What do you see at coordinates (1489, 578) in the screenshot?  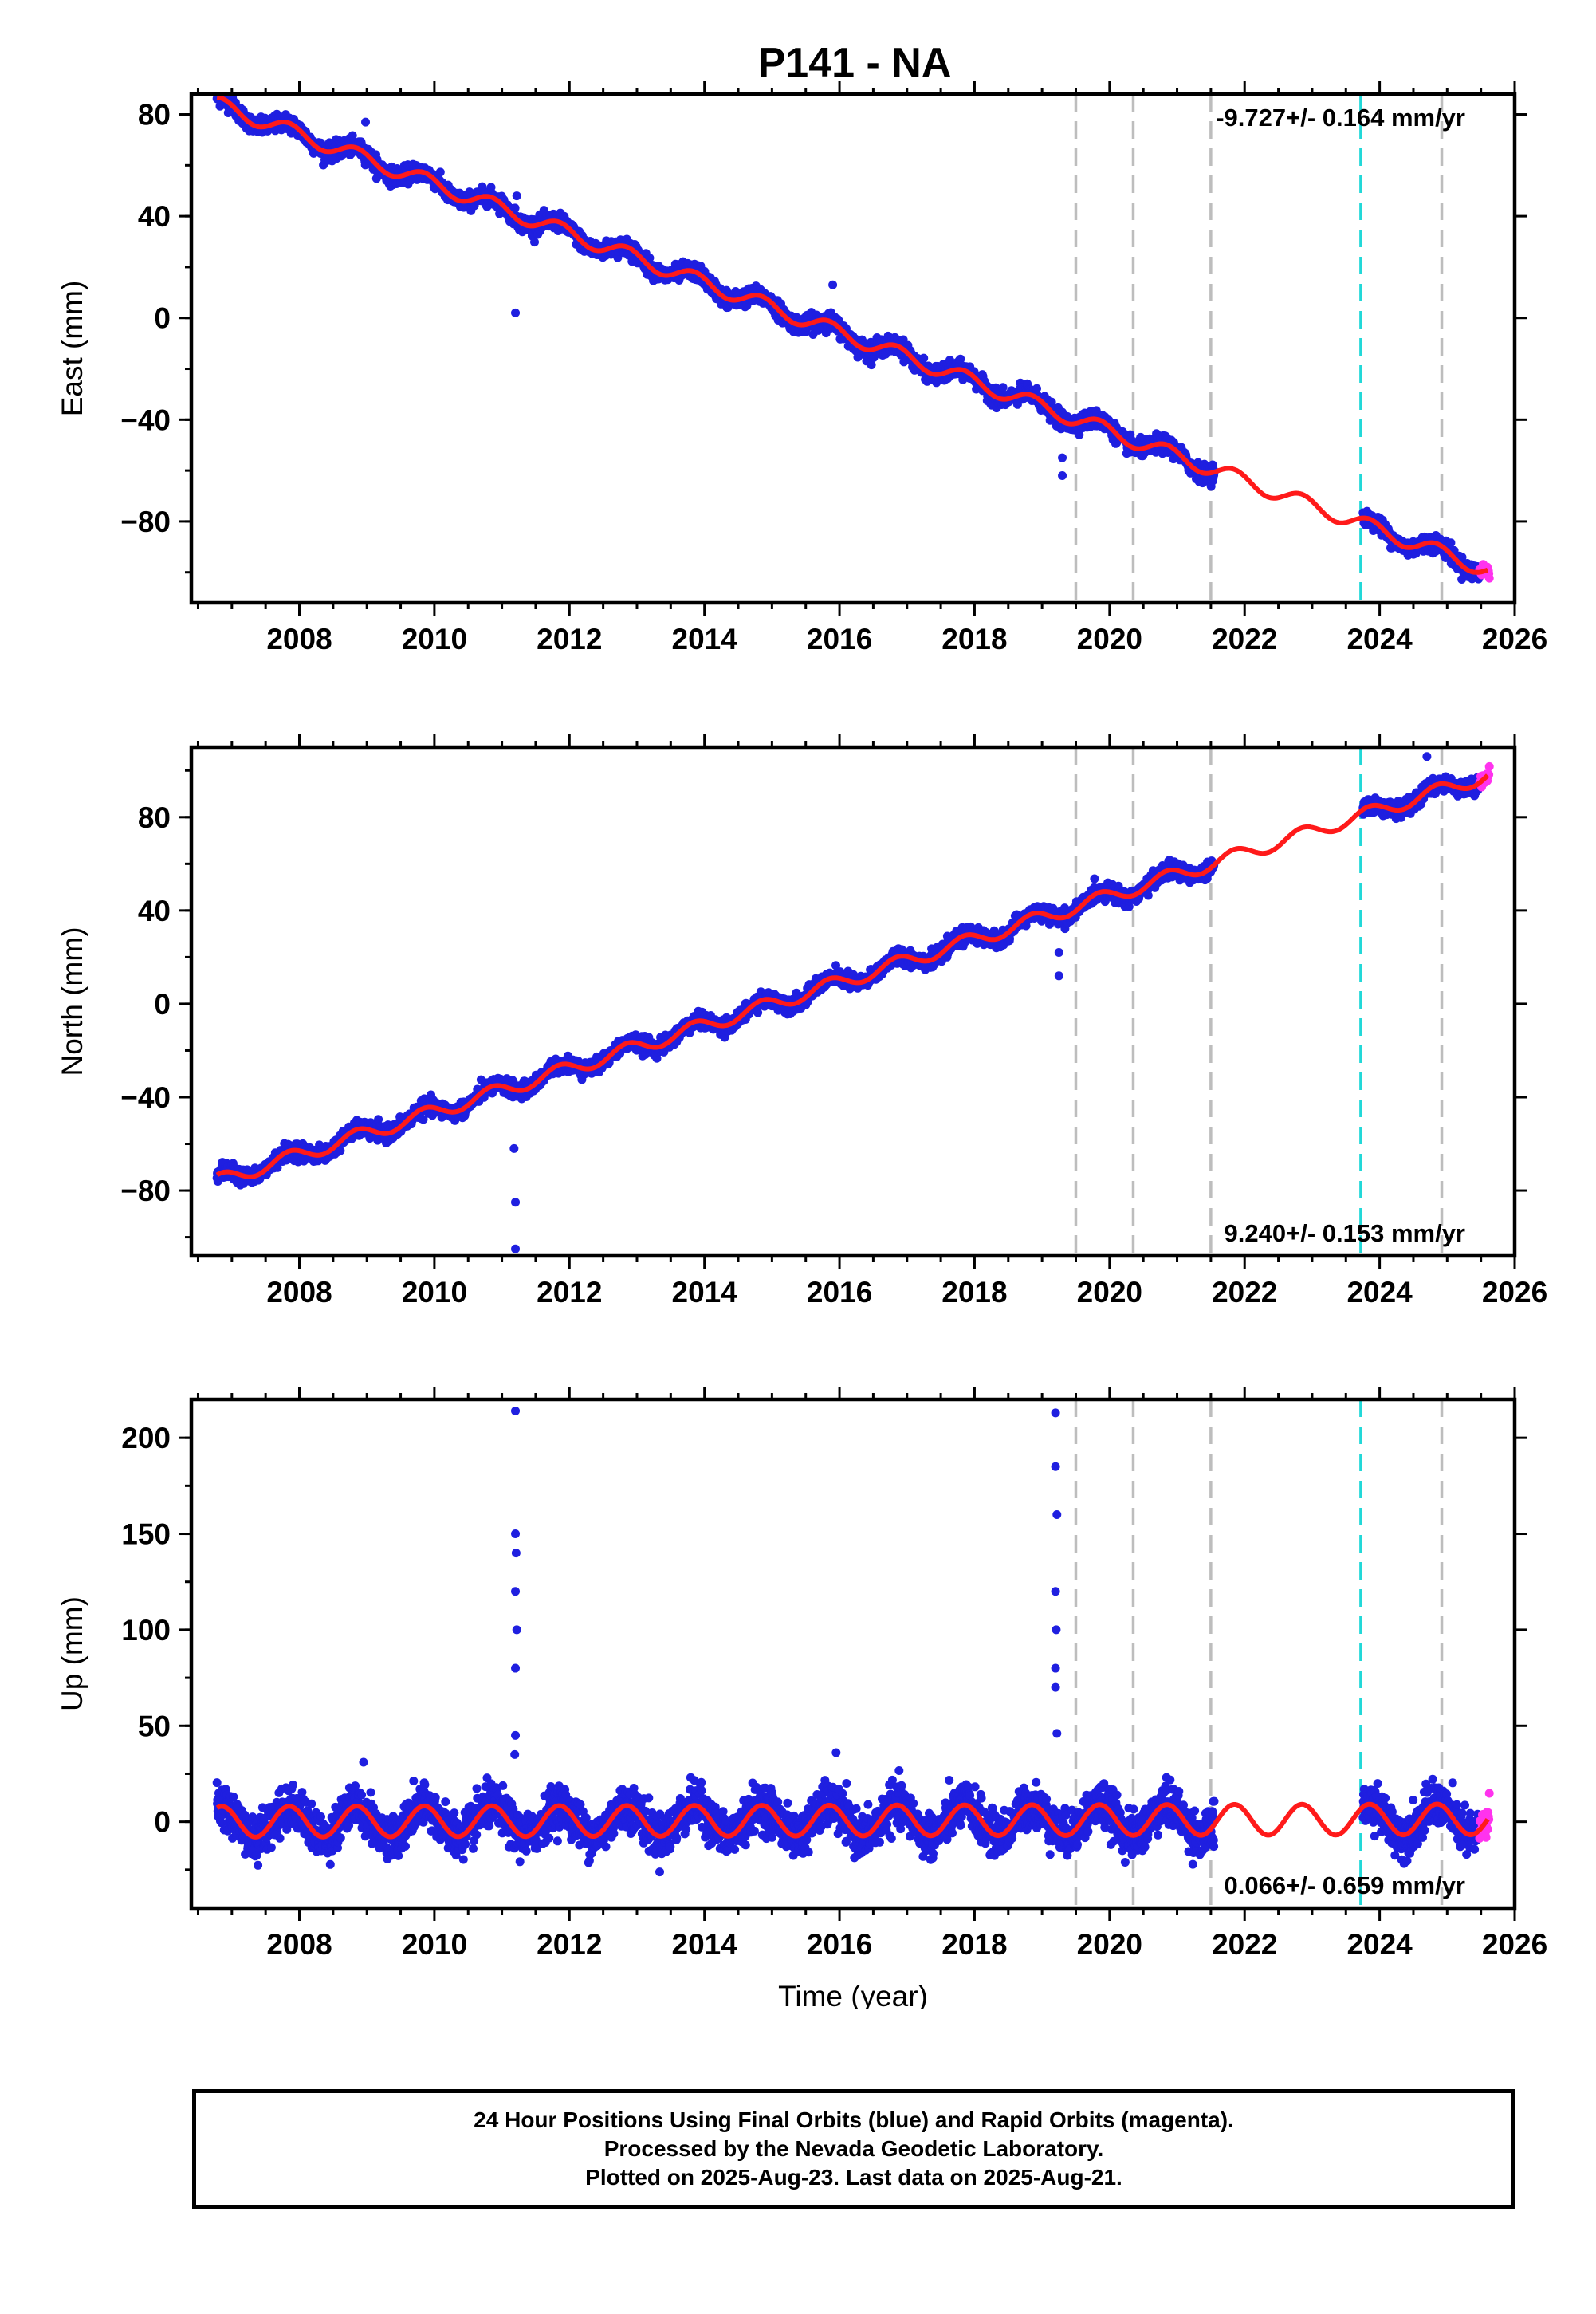 I see `data-point-rapid` at bounding box center [1489, 578].